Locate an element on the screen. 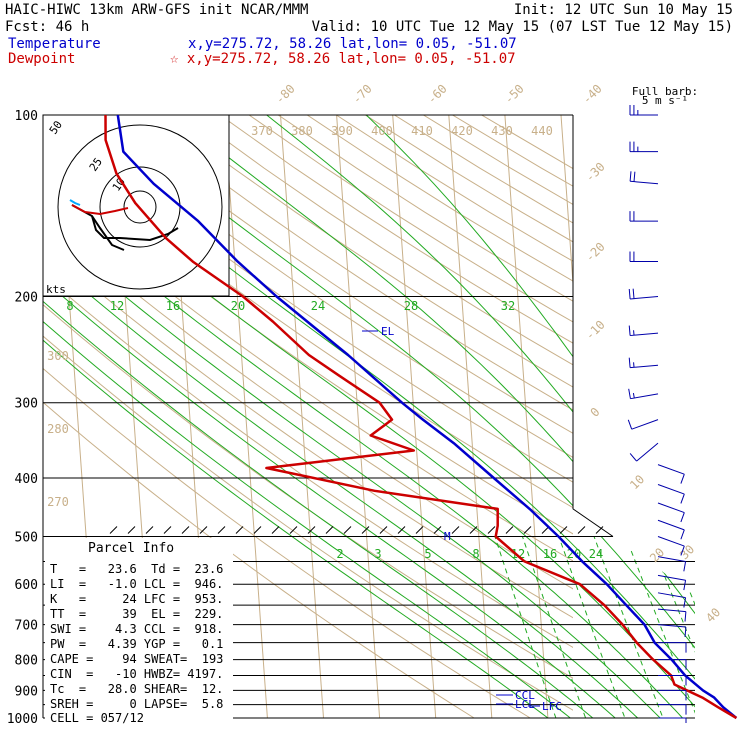  mixing-ratio-label: 12 is located at coordinates (117, 306).